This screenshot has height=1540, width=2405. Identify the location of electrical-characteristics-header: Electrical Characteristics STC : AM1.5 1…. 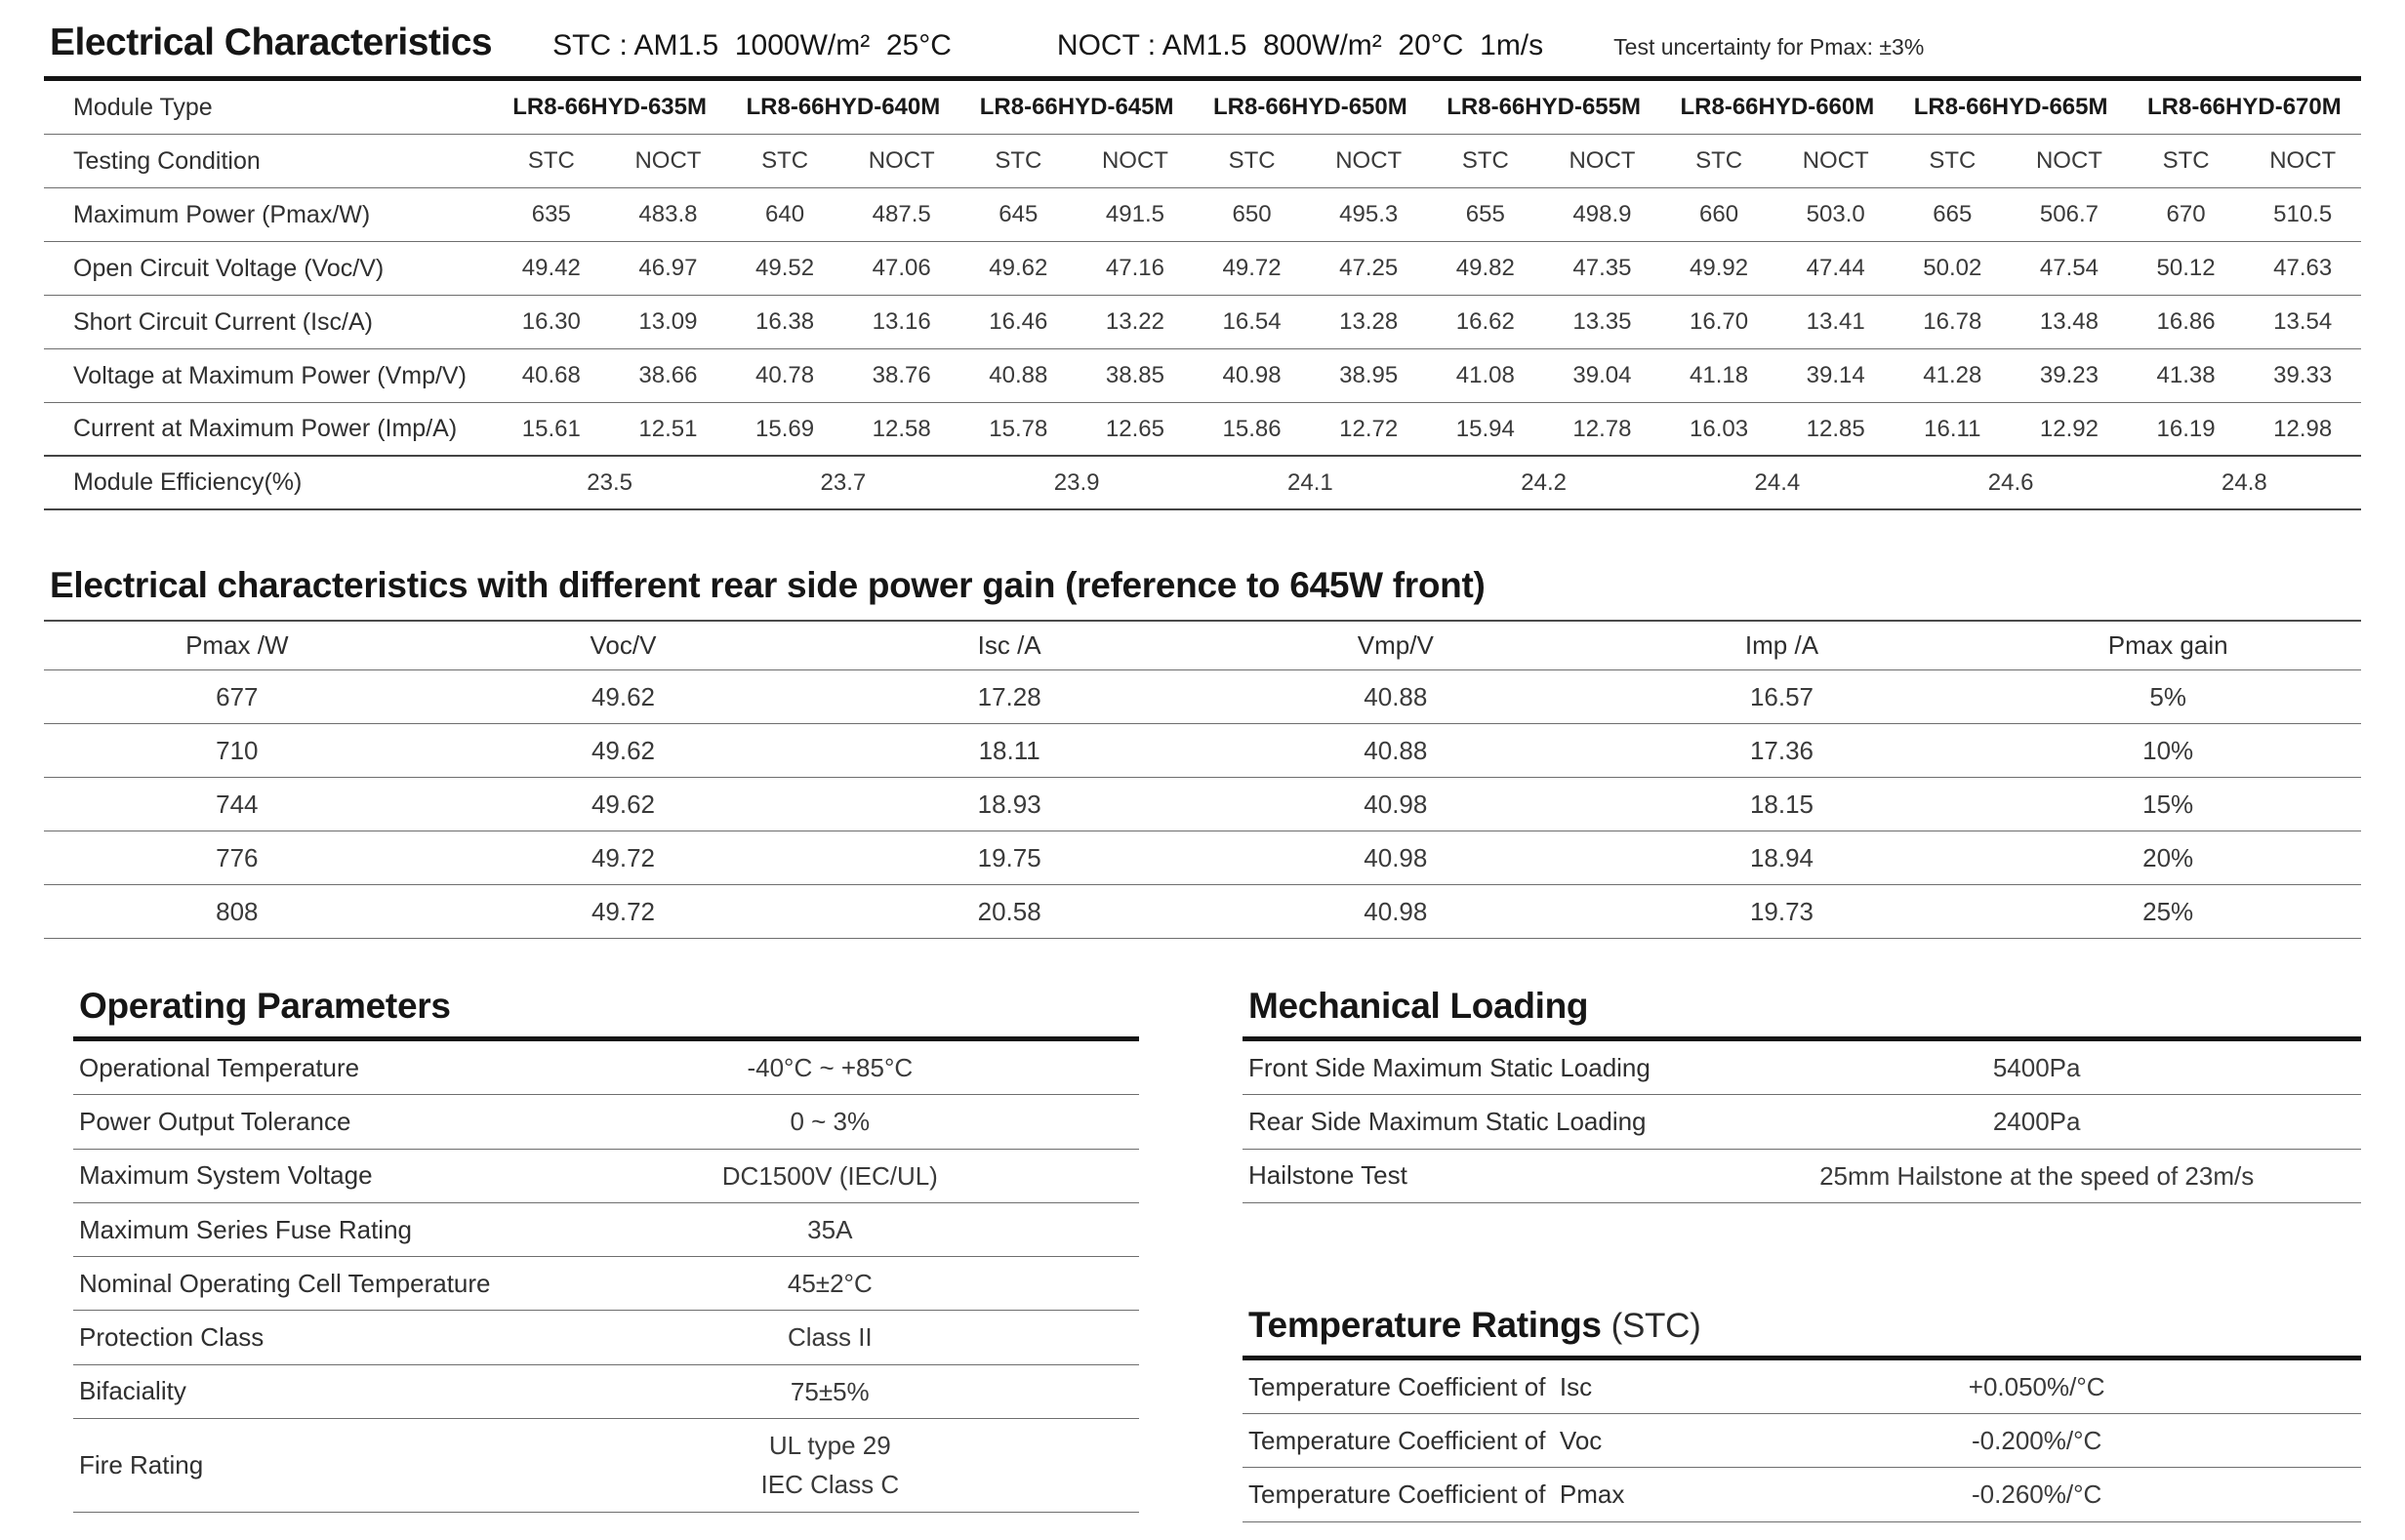
(1202, 43).